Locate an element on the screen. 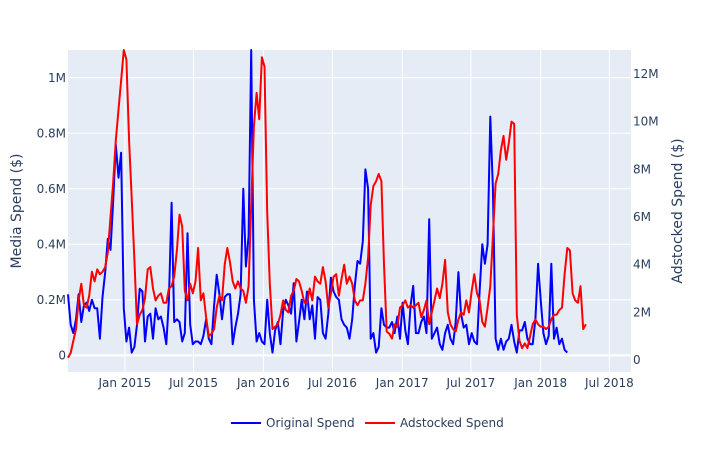 The width and height of the screenshot is (717, 450). y-left-tick-label: 0.6M is located at coordinates (51, 189).